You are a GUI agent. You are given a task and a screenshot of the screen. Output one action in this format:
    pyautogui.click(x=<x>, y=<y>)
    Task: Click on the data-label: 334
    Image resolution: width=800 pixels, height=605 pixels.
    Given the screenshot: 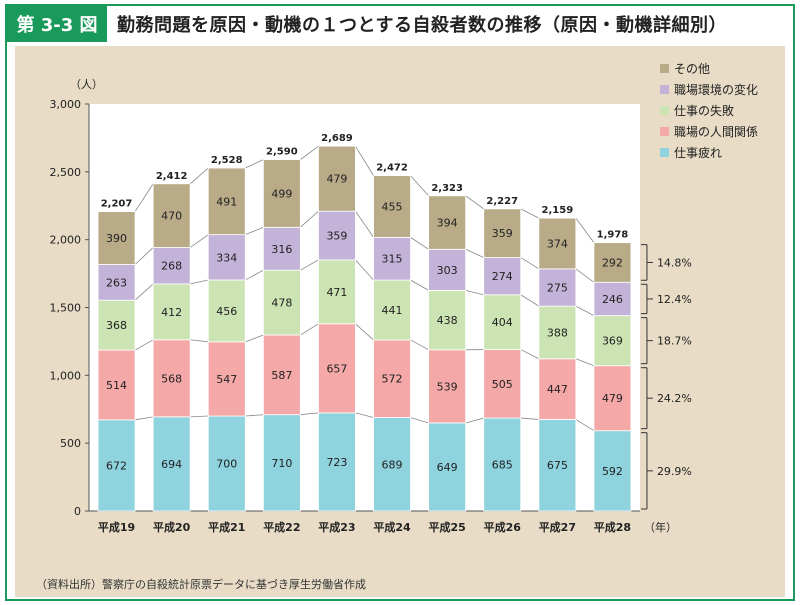 What is the action you would take?
    pyautogui.click(x=226, y=257)
    